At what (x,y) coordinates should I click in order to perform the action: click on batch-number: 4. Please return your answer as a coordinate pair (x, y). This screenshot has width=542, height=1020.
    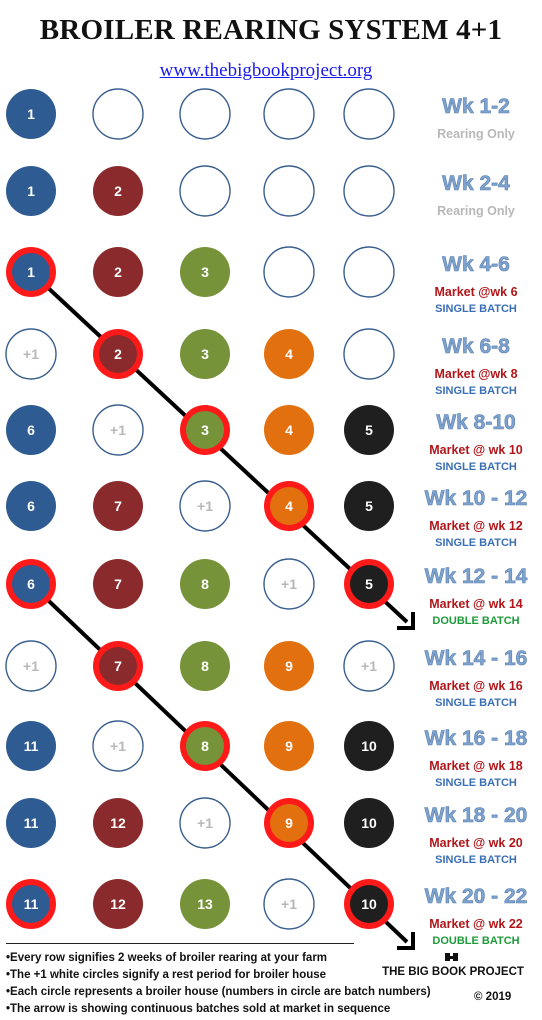
    Looking at the image, I should click on (289, 506).